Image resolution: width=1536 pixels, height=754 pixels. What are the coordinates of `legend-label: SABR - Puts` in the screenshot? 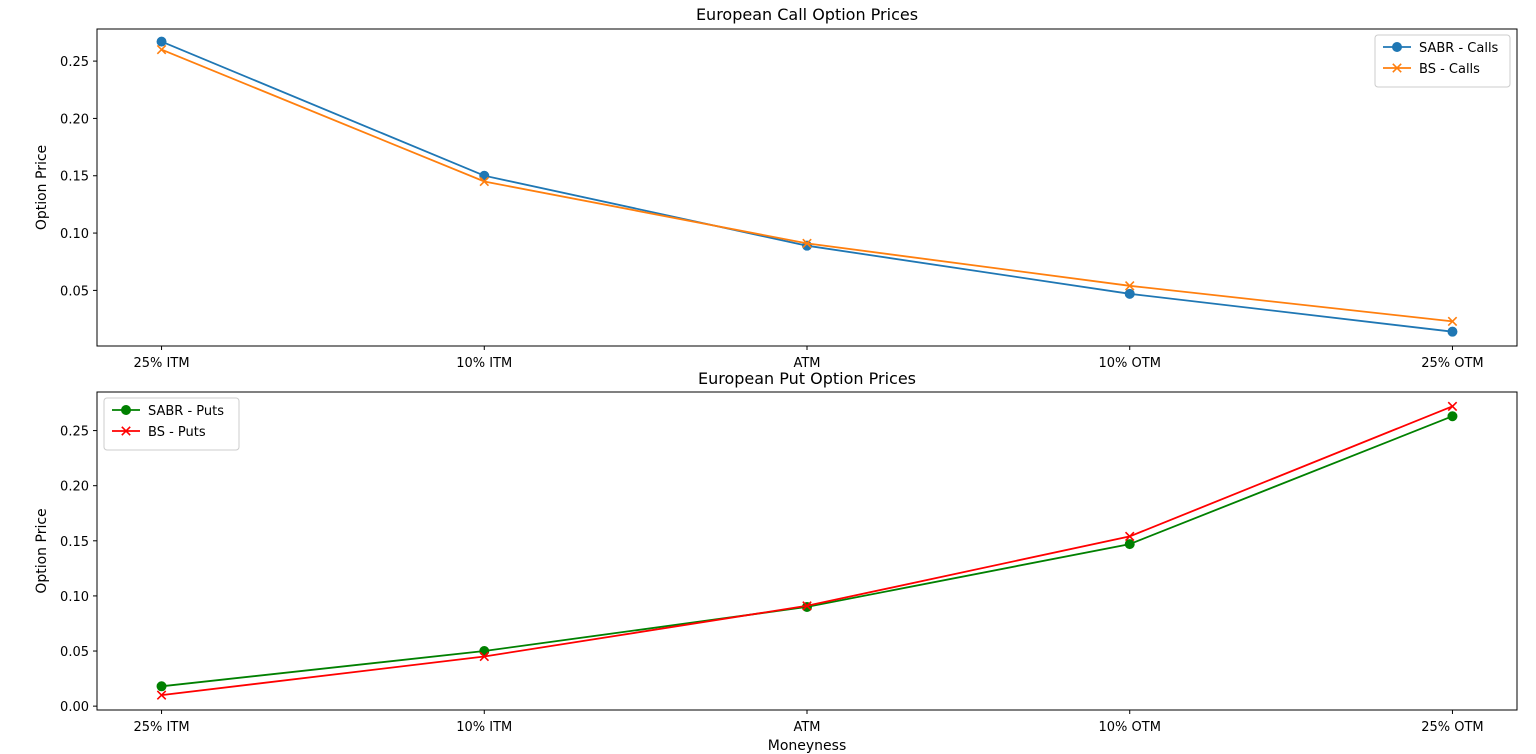 It's located at (186, 411).